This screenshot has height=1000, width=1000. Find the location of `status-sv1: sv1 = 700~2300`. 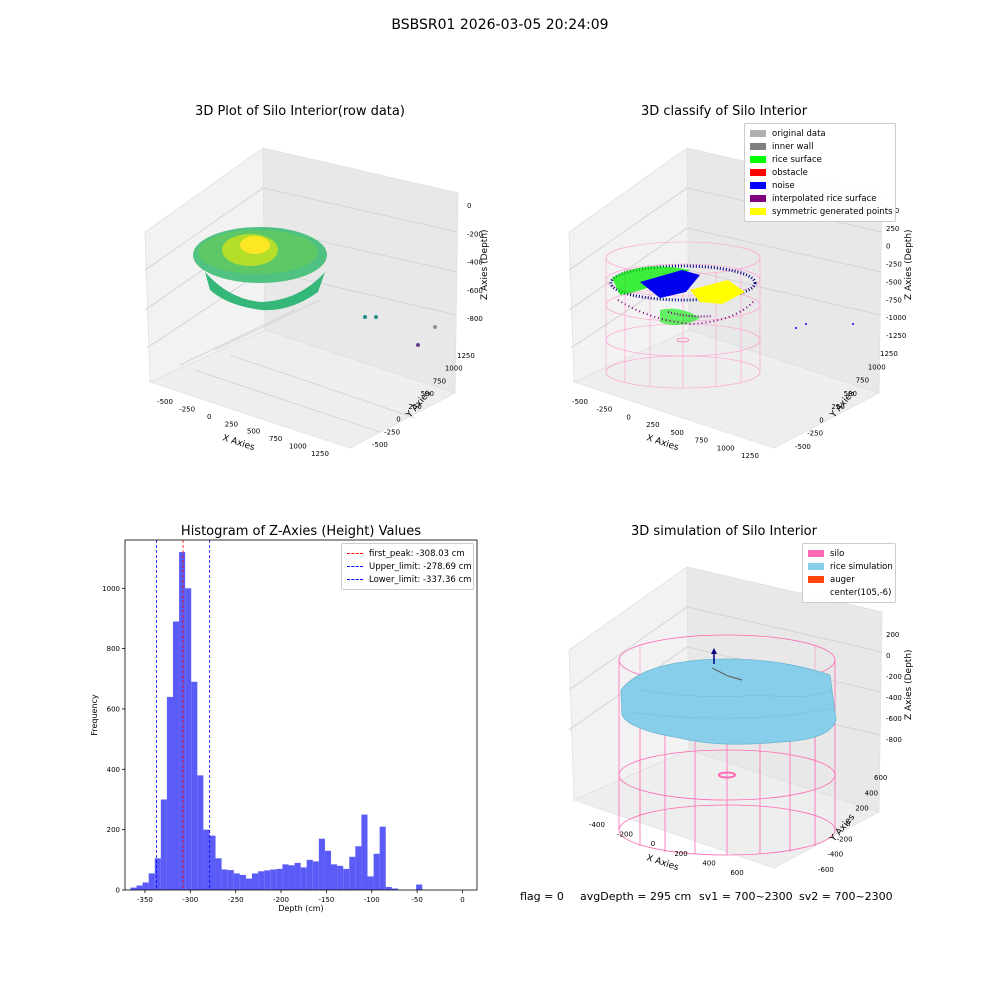

status-sv1: sv1 = 700~2300 is located at coordinates (746, 896).